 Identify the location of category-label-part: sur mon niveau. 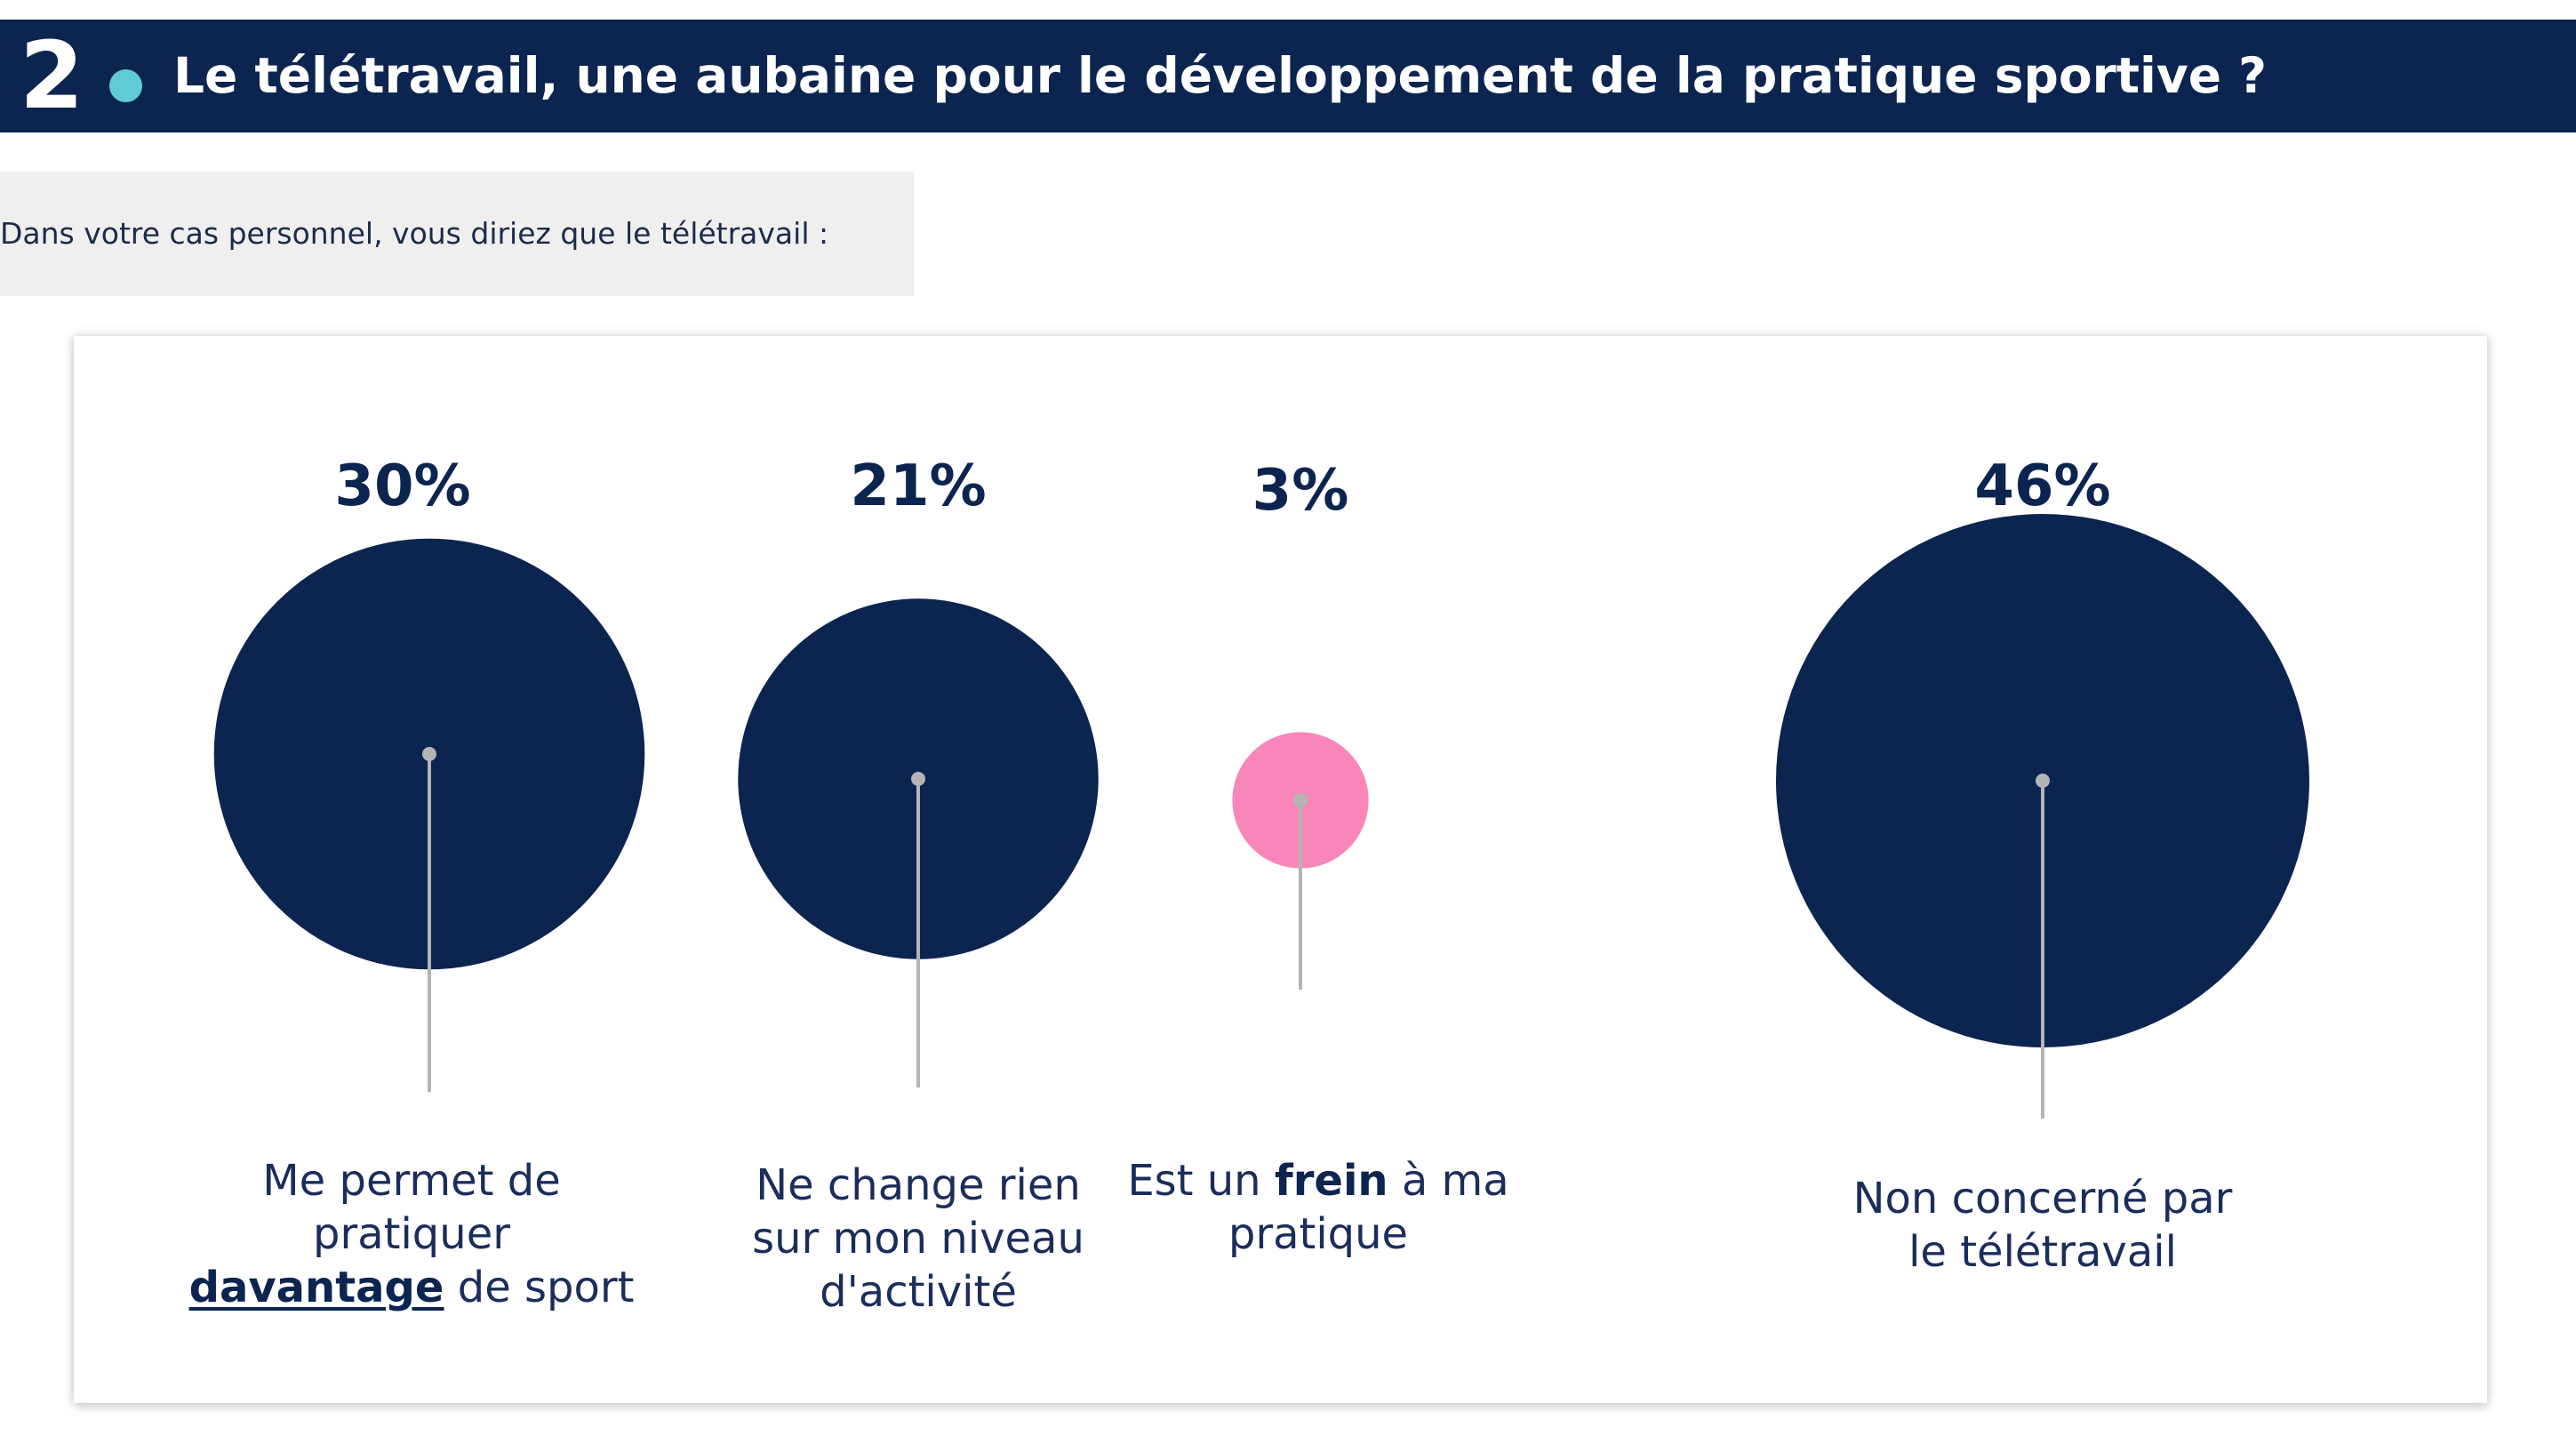
(918, 1239).